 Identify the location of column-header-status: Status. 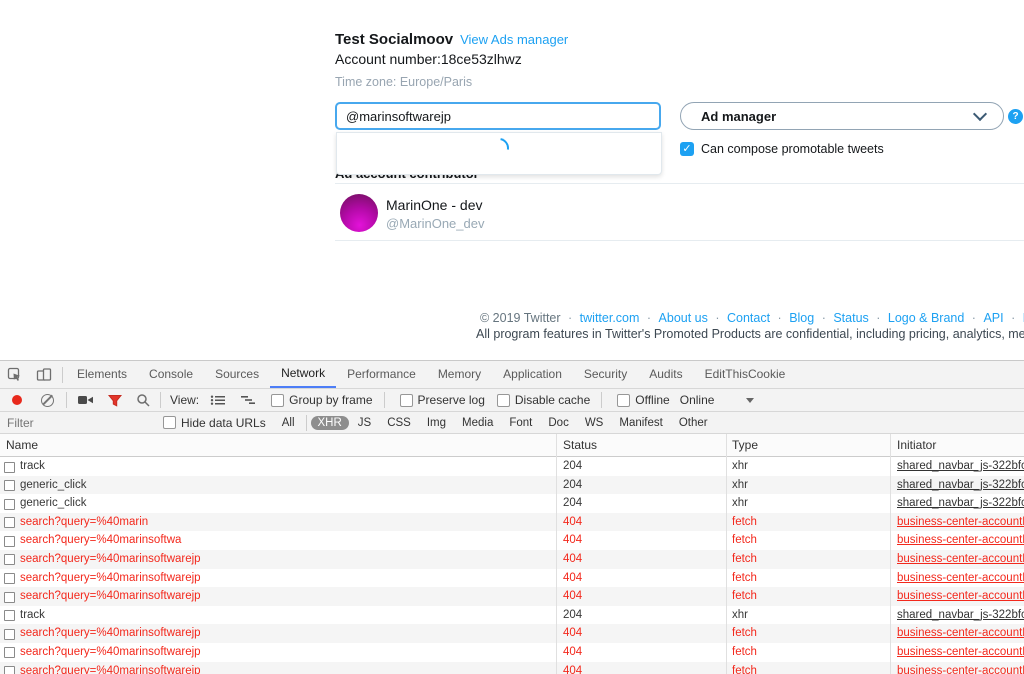
(580, 445).